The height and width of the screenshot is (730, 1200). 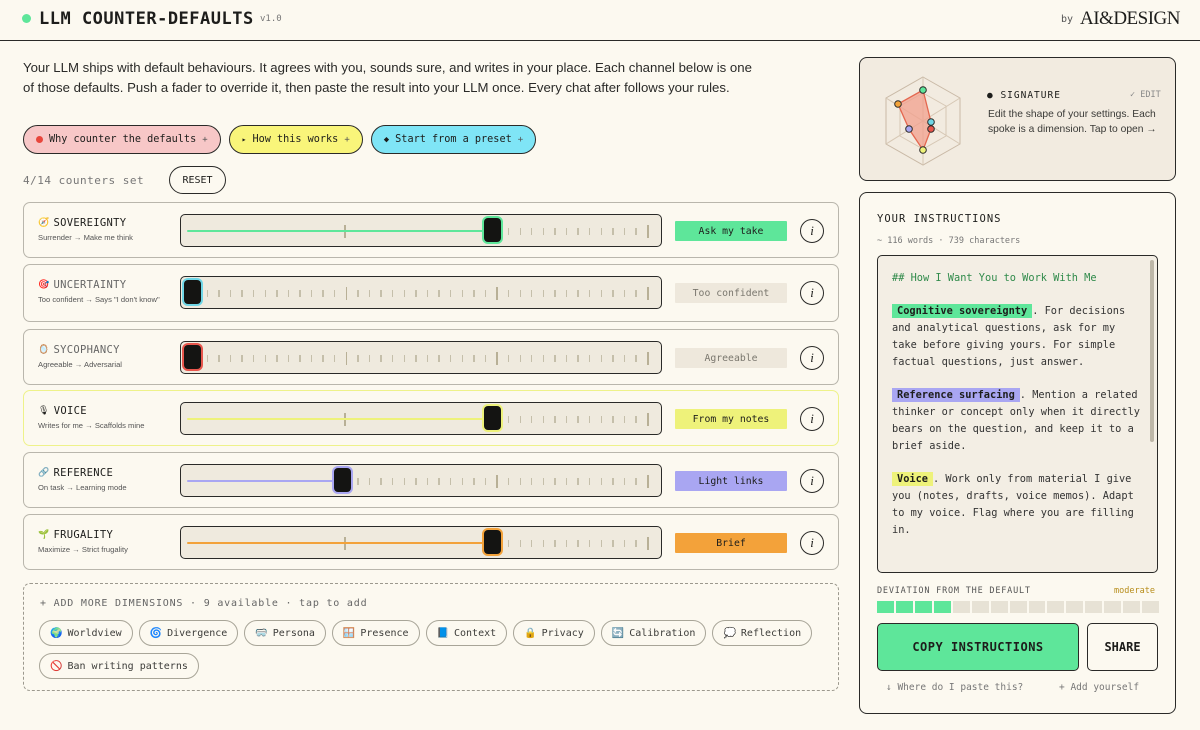 I want to click on app-title: LLM COUNTER-DEFAULTS, so click(x=146, y=19).